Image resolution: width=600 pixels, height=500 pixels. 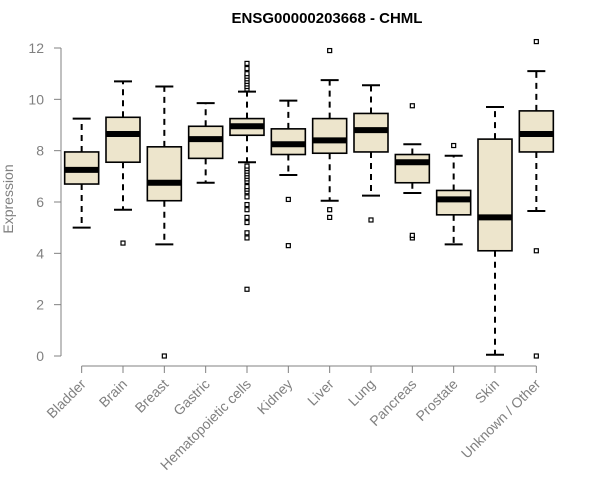 I want to click on y-tick-label: 4, so click(x=40, y=253).